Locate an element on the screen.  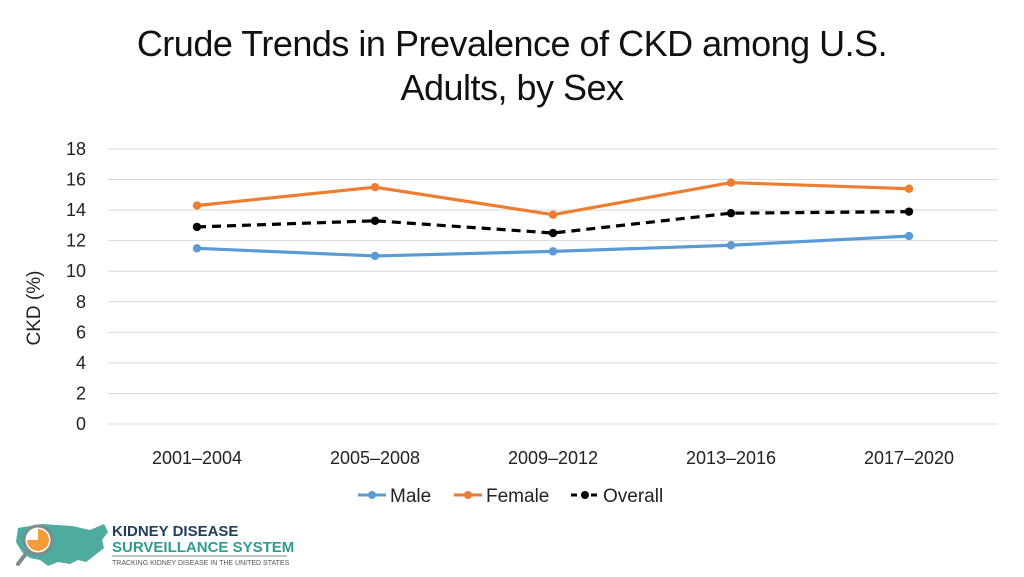
legend-label-overall: Overall is located at coordinates (633, 496).